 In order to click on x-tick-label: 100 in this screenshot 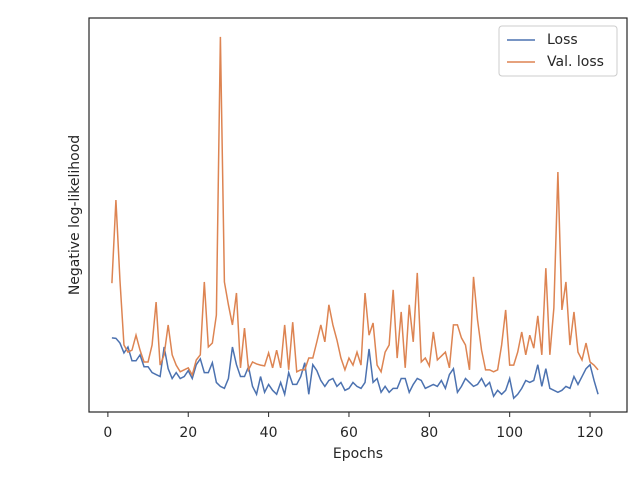, I will do `click(509, 433)`.